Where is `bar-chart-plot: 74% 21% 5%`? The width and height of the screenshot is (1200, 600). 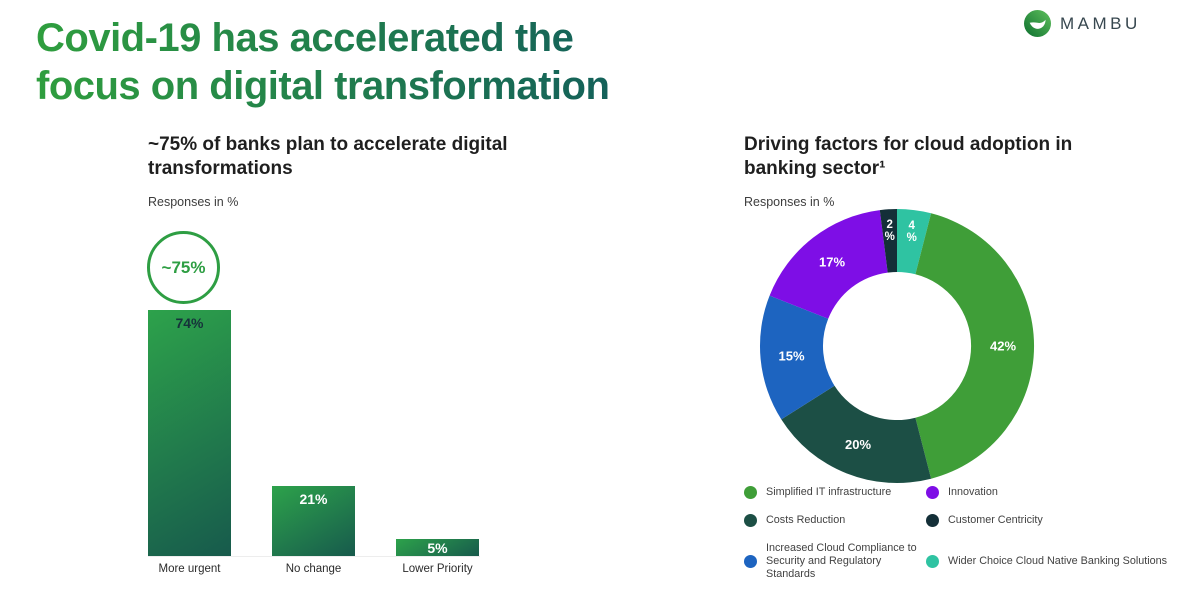
bar-chart-plot: 74% 21% 5% is located at coordinates (314, 433).